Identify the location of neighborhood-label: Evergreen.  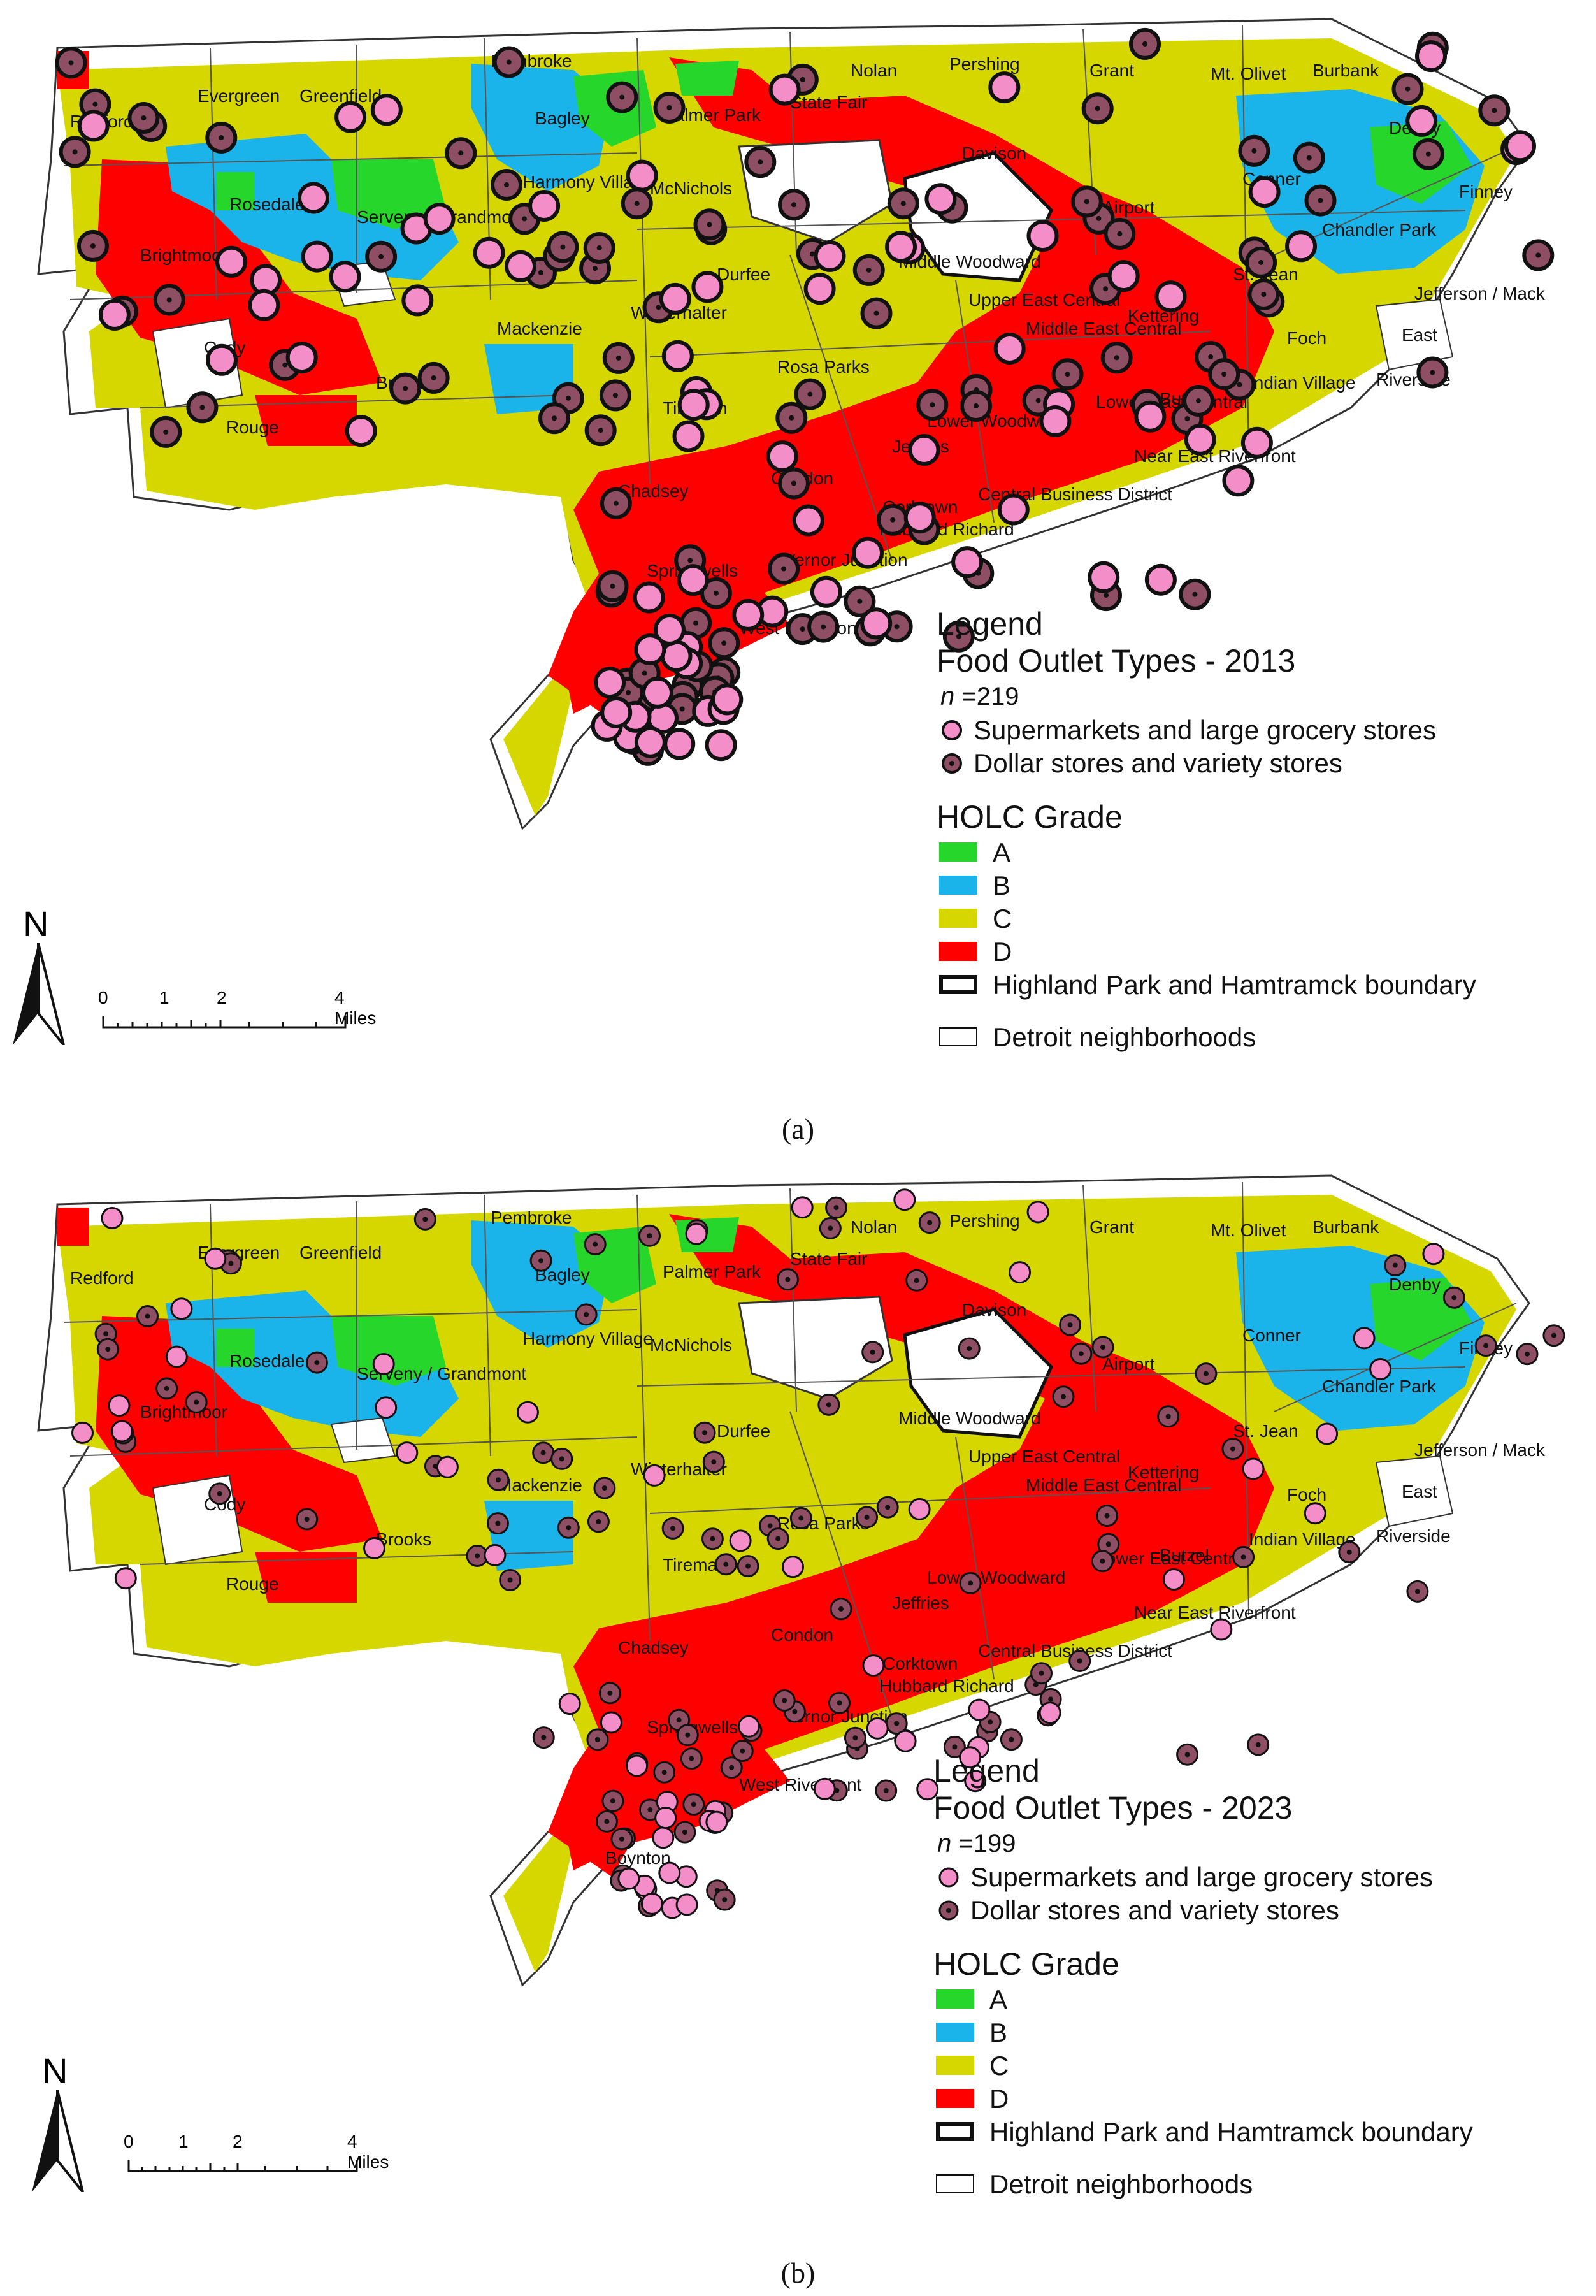
(239, 96).